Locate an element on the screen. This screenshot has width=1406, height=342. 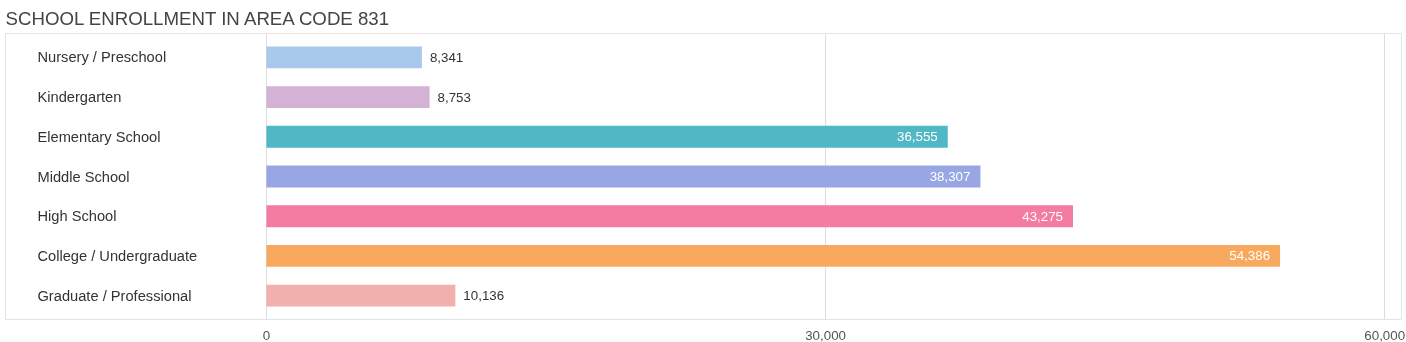
data-label: 36,555 is located at coordinates (917, 137).